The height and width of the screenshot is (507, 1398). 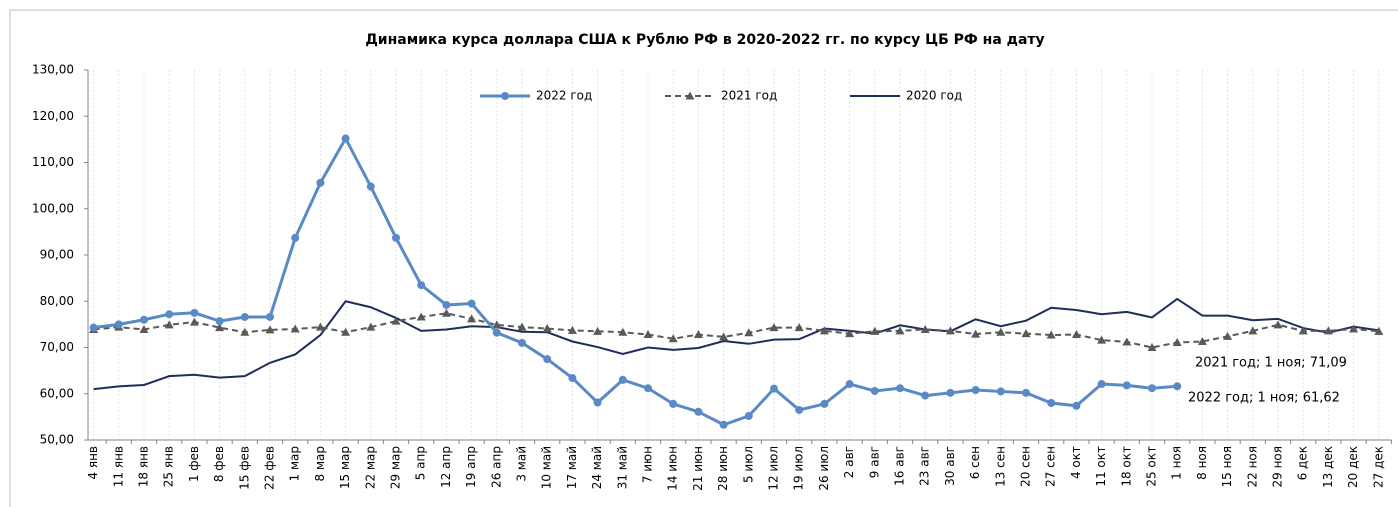 I want to click on x-tick-label: 2 авг, so click(x=849, y=462).